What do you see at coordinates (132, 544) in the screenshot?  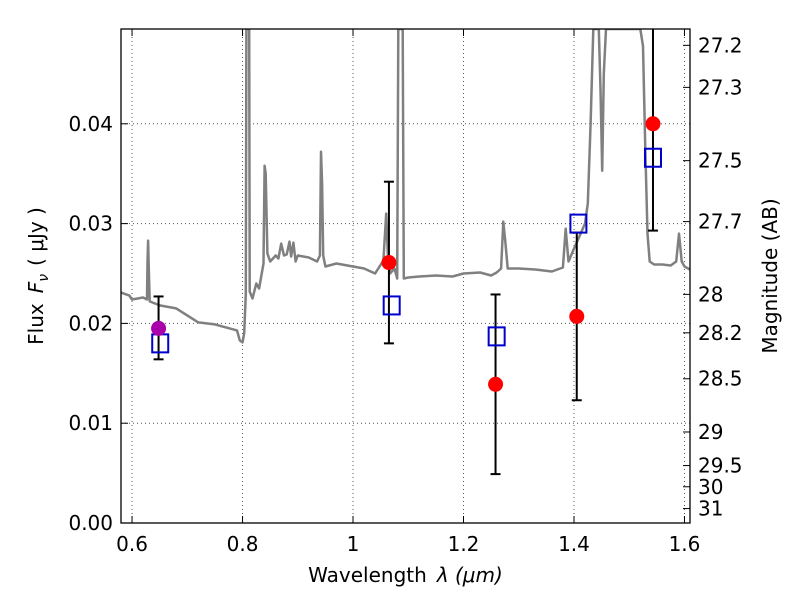 I see `x-tick-label: 0.6` at bounding box center [132, 544].